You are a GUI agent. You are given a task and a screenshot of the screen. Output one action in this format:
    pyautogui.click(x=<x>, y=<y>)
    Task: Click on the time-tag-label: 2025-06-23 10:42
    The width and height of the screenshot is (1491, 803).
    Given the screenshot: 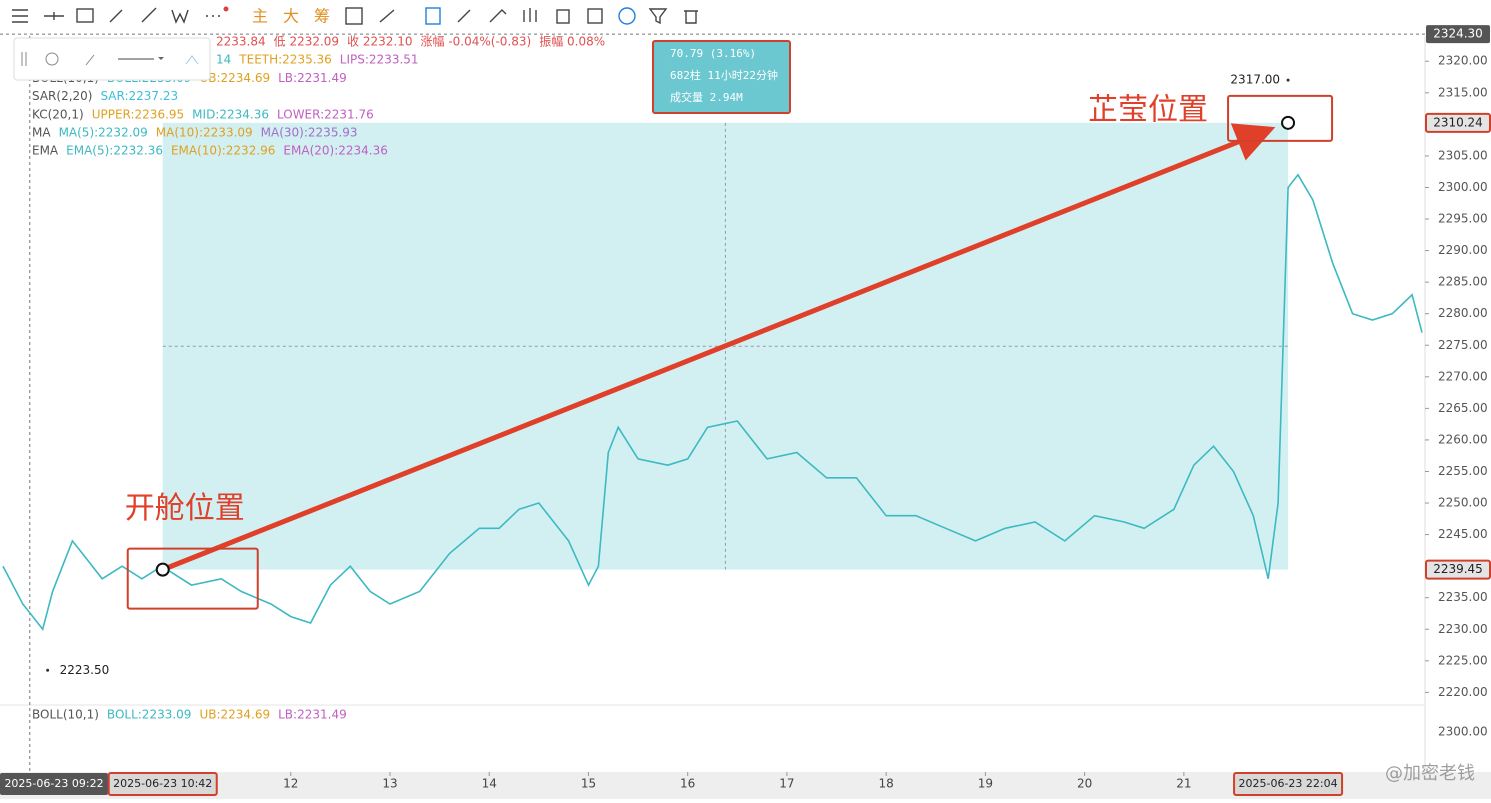 What is the action you would take?
    pyautogui.click(x=162, y=783)
    